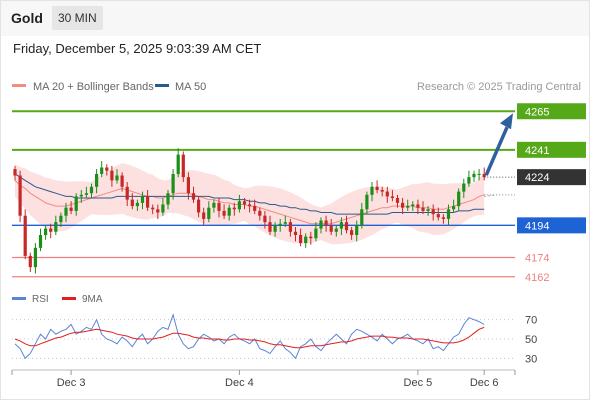 The width and height of the screenshot is (590, 400). Describe the element at coordinates (537, 178) in the screenshot. I see `last-price-label: 4224` at that location.